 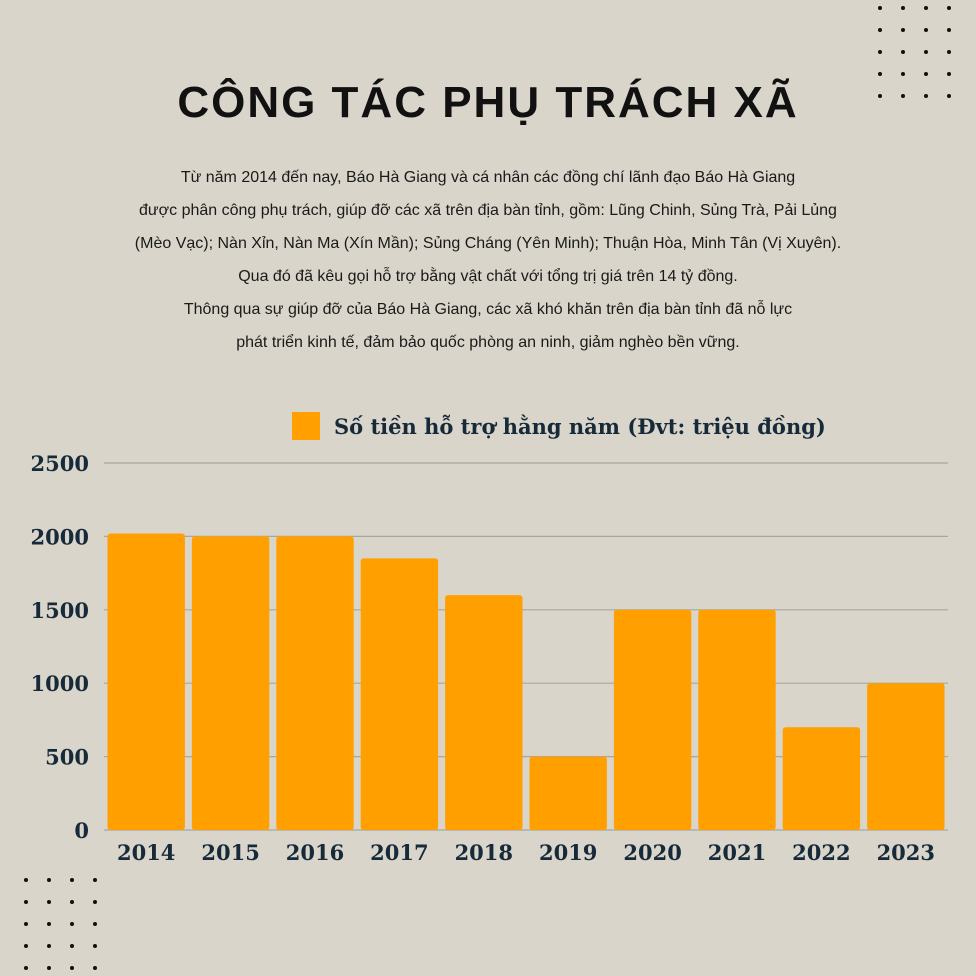 What do you see at coordinates (914, 52) in the screenshot?
I see `decorative-dot-grid-top-right` at bounding box center [914, 52].